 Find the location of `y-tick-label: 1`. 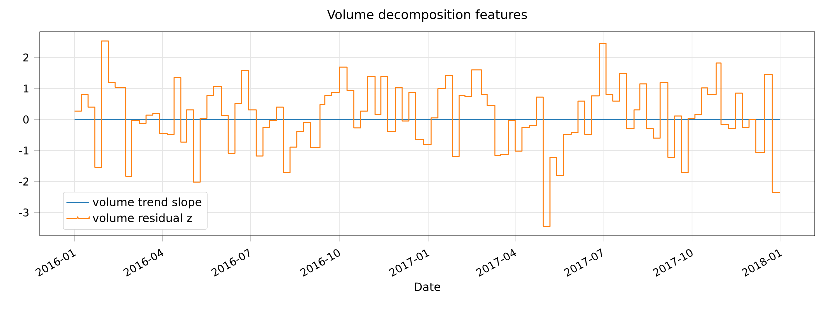

y-tick-label: 1 is located at coordinates (26, 88).